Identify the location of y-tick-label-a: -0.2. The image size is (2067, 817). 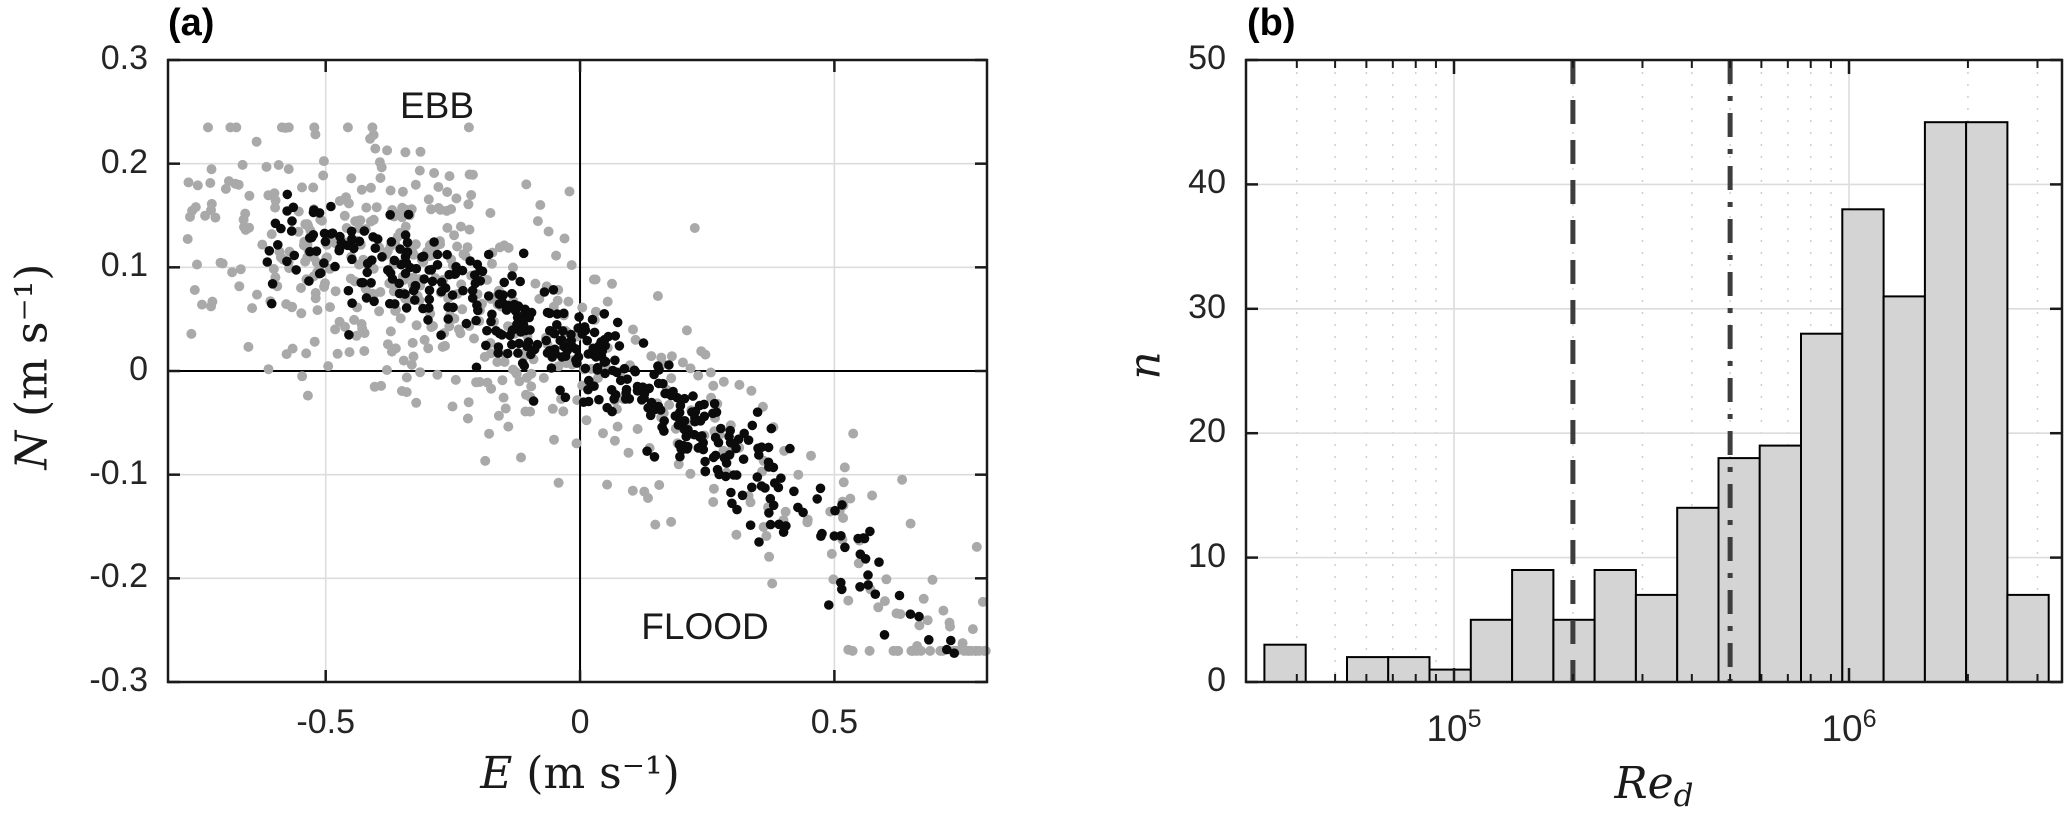
(118, 576).